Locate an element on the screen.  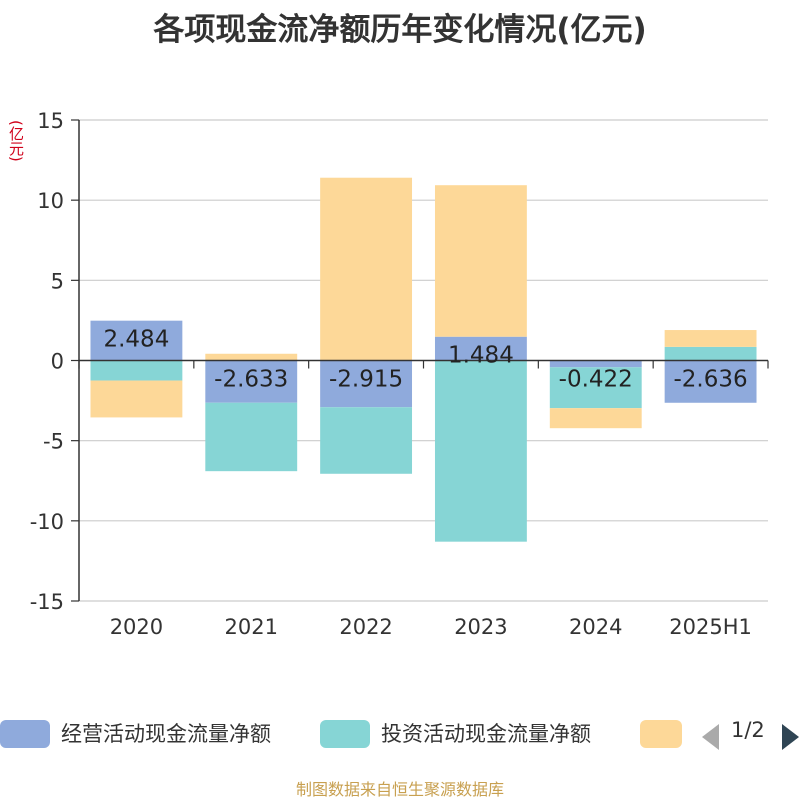
legend-label-operating: 经营活动现金流量净额 is located at coordinates (166, 734).